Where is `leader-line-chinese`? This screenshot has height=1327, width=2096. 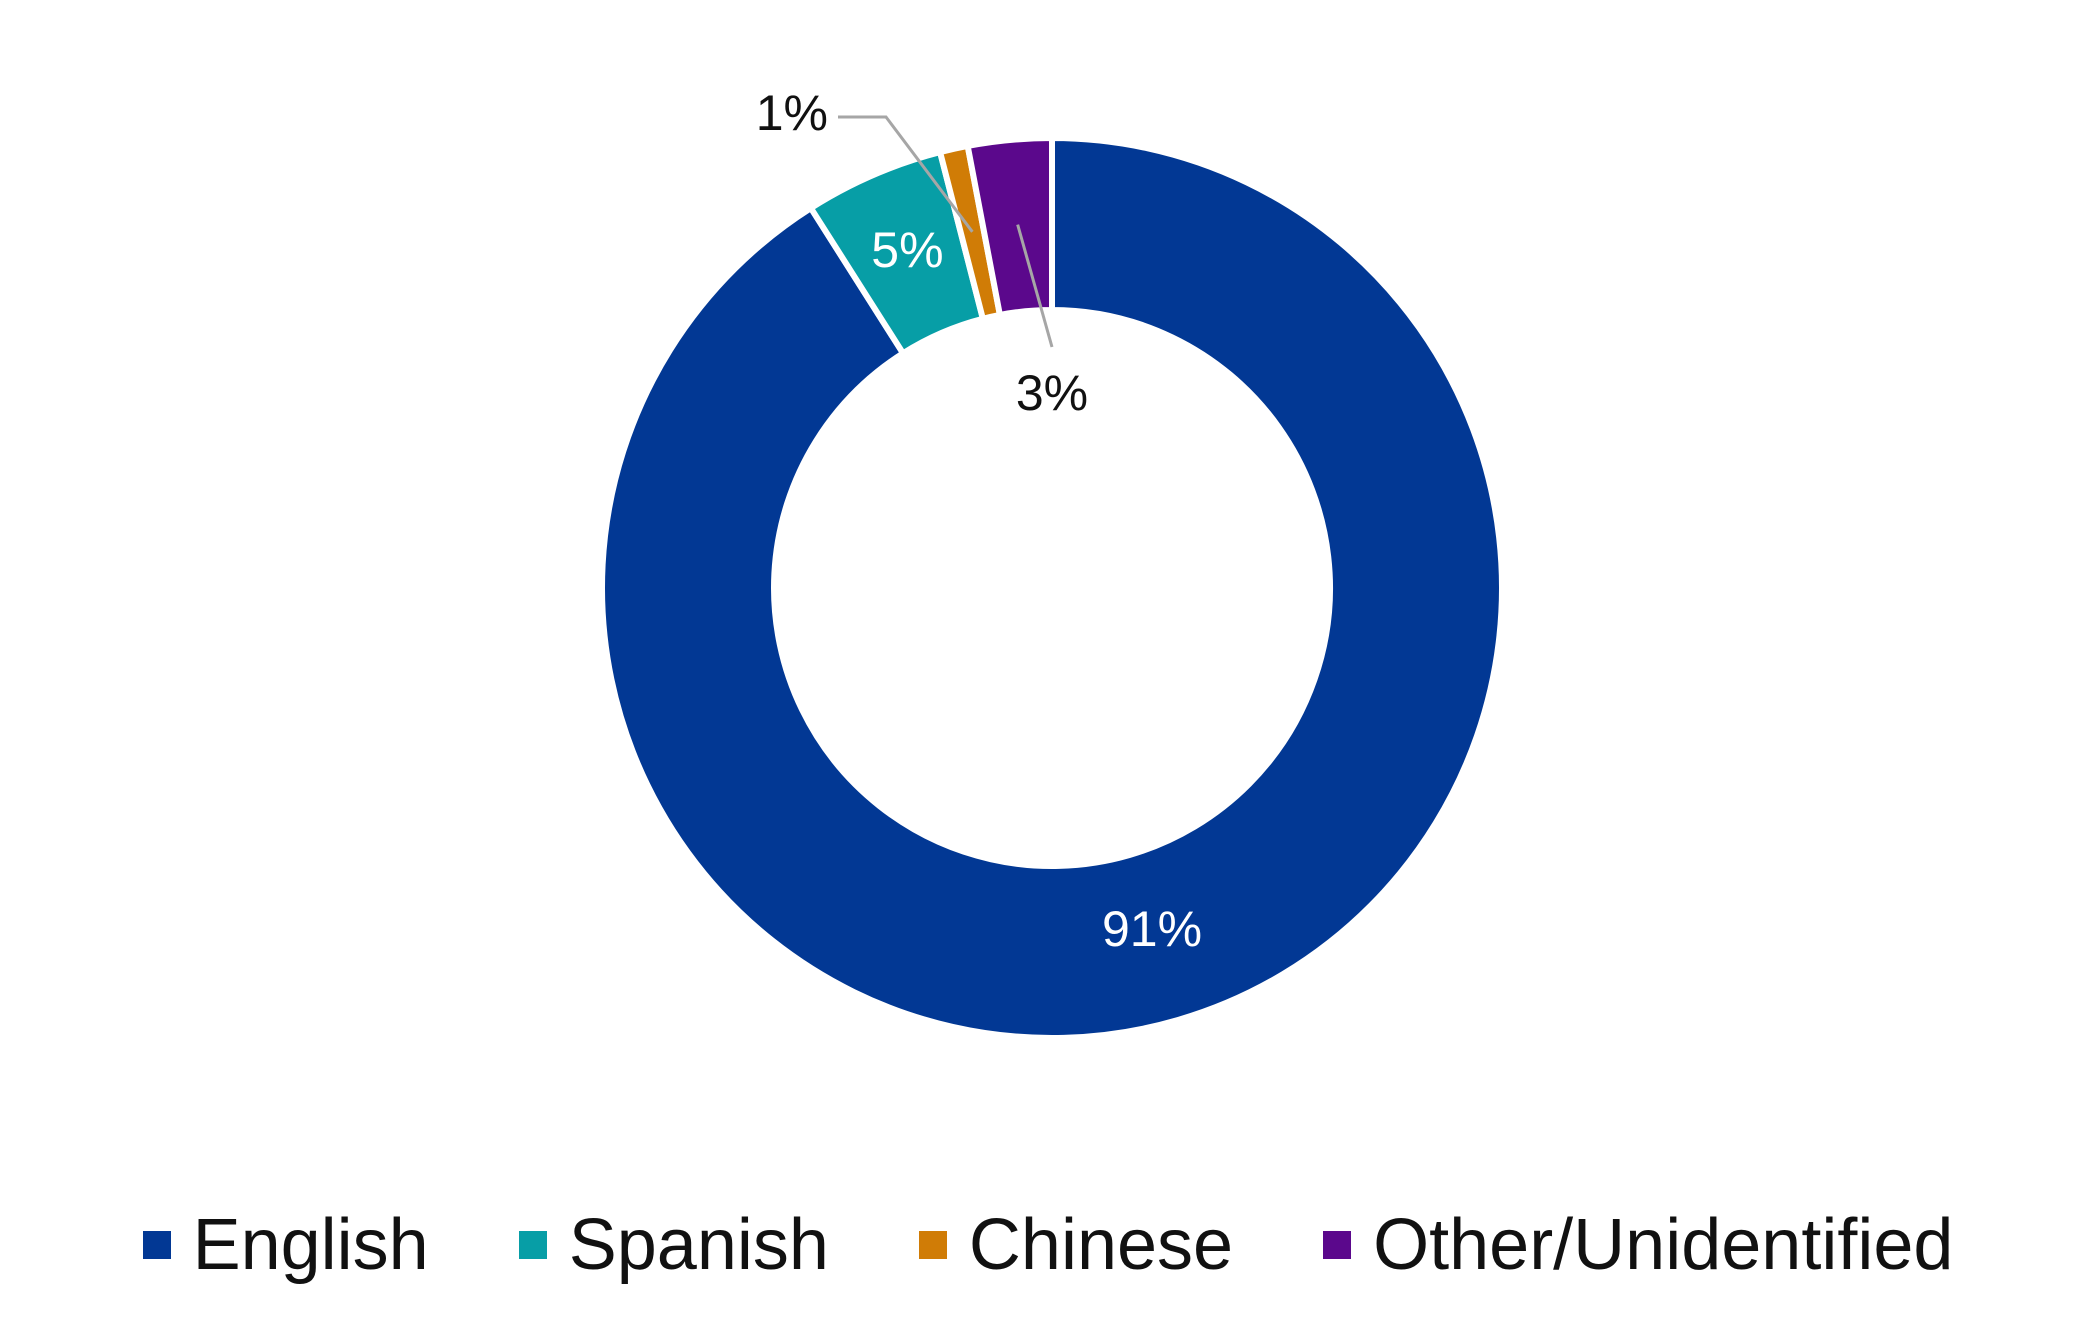
leader-line-chinese is located at coordinates (906, 174).